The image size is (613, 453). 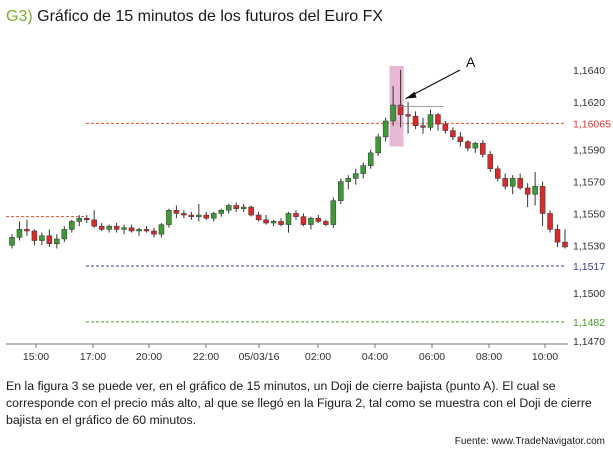 What do you see at coordinates (36, 357) in the screenshot?
I see `x-tick-label: 15:00` at bounding box center [36, 357].